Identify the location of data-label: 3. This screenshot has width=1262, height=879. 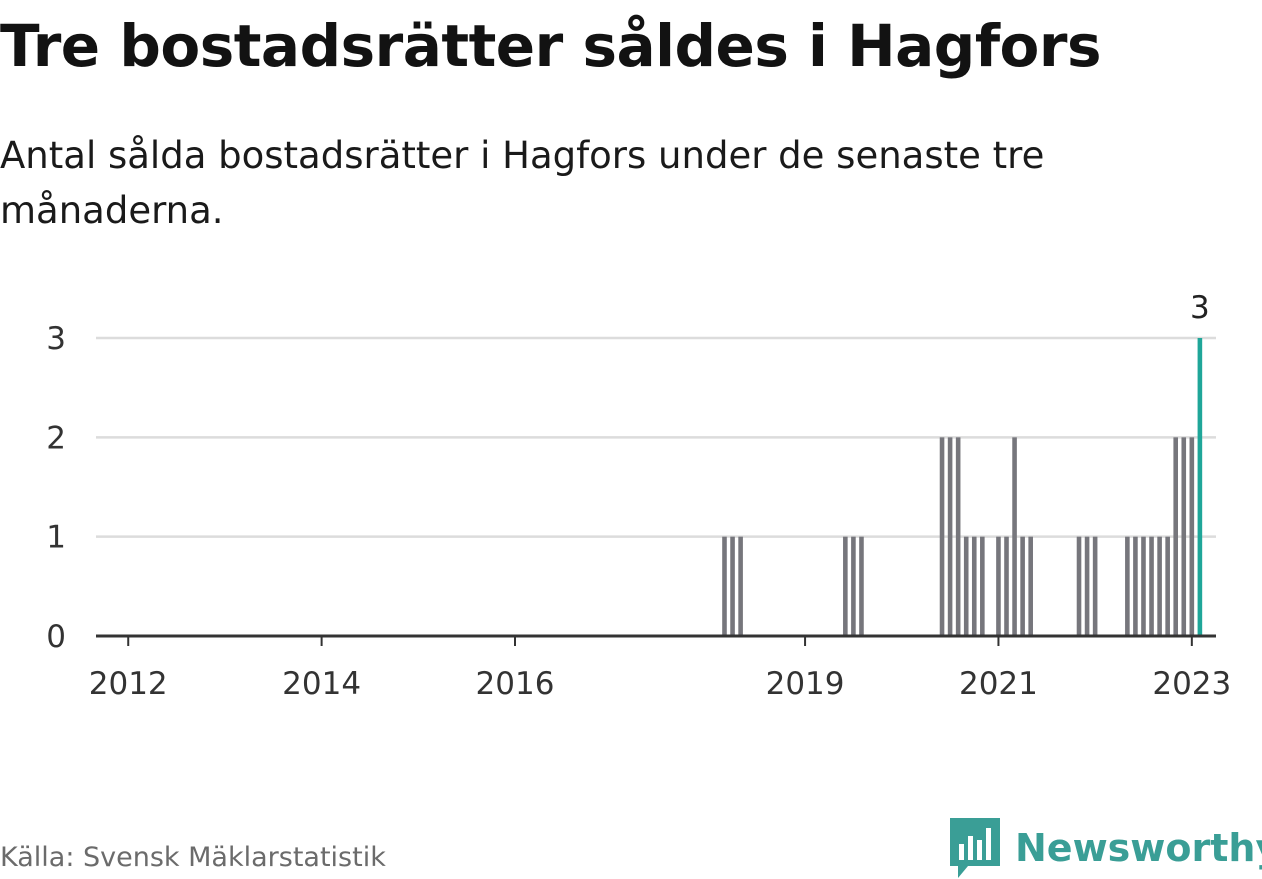
(1200, 308).